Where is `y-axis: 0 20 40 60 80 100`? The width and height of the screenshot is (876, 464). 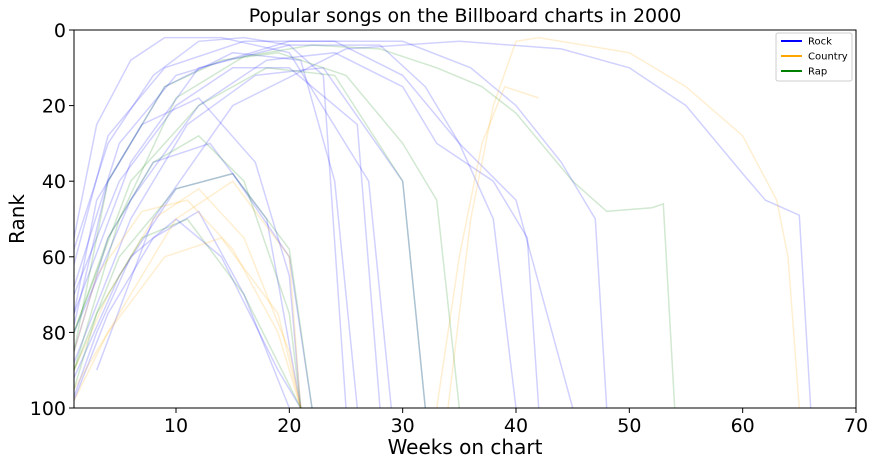
y-axis: 0 20 40 60 80 100 is located at coordinates (52, 220).